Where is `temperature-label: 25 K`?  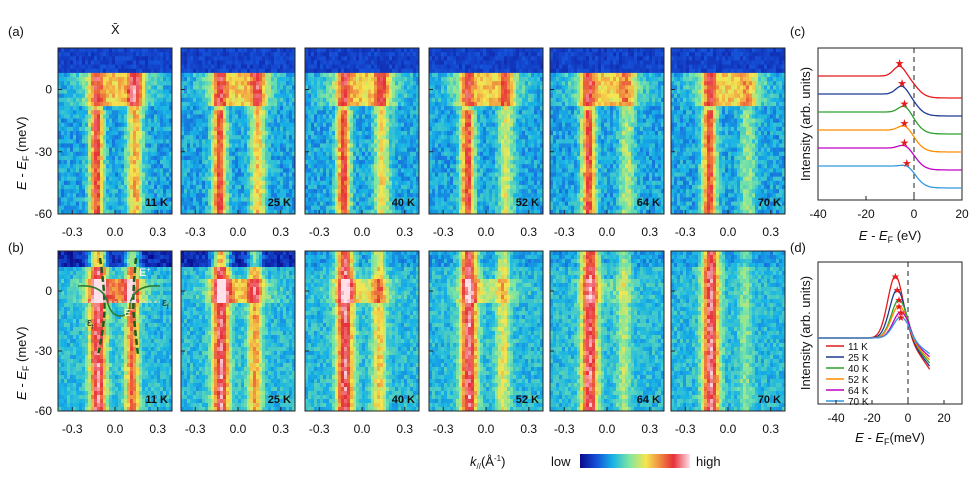 temperature-label: 25 K is located at coordinates (279, 203).